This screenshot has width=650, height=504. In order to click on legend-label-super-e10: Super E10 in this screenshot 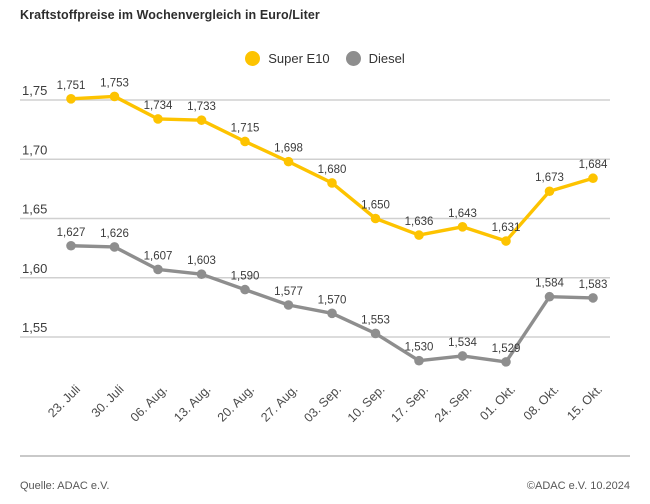, I will do `click(299, 58)`.